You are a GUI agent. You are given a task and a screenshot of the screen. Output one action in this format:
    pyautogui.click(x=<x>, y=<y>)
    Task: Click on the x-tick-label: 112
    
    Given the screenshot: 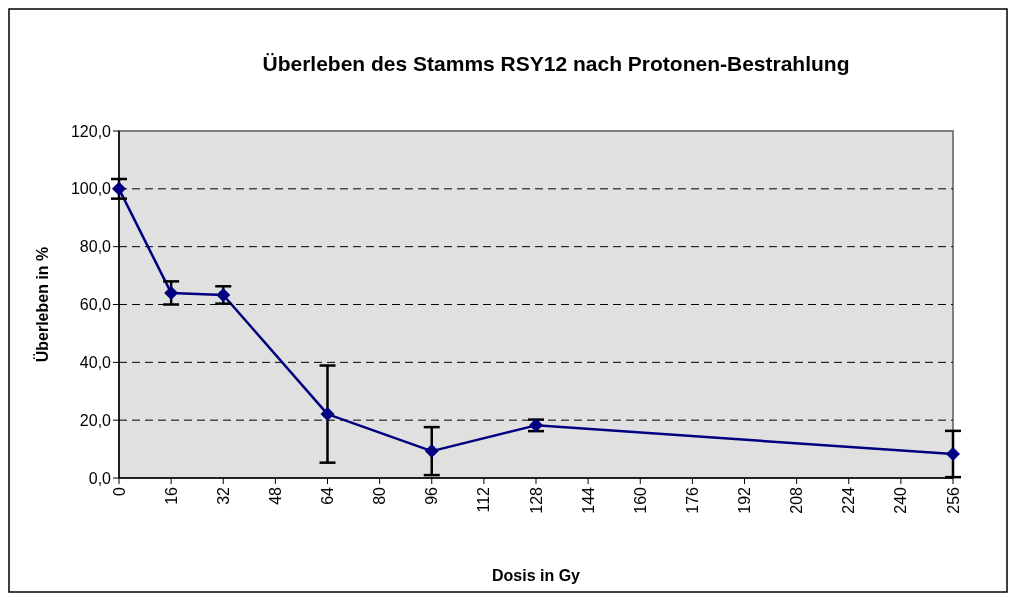 What is the action you would take?
    pyautogui.click(x=484, y=499)
    